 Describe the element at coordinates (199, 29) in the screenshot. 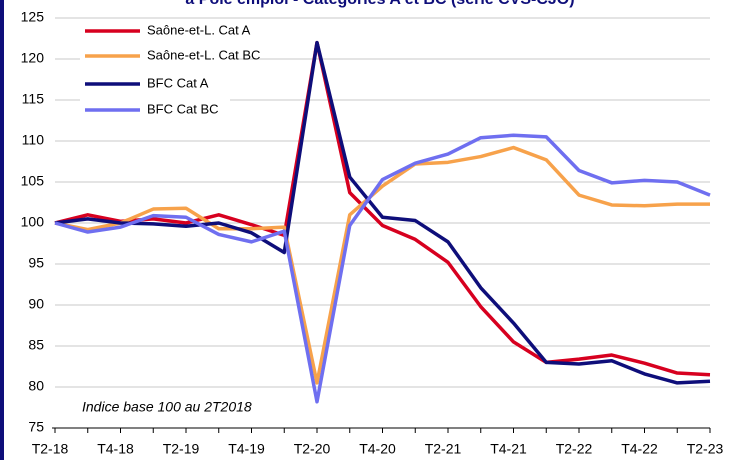

I see `legend-label: Saône-et-L. Cat A` at that location.